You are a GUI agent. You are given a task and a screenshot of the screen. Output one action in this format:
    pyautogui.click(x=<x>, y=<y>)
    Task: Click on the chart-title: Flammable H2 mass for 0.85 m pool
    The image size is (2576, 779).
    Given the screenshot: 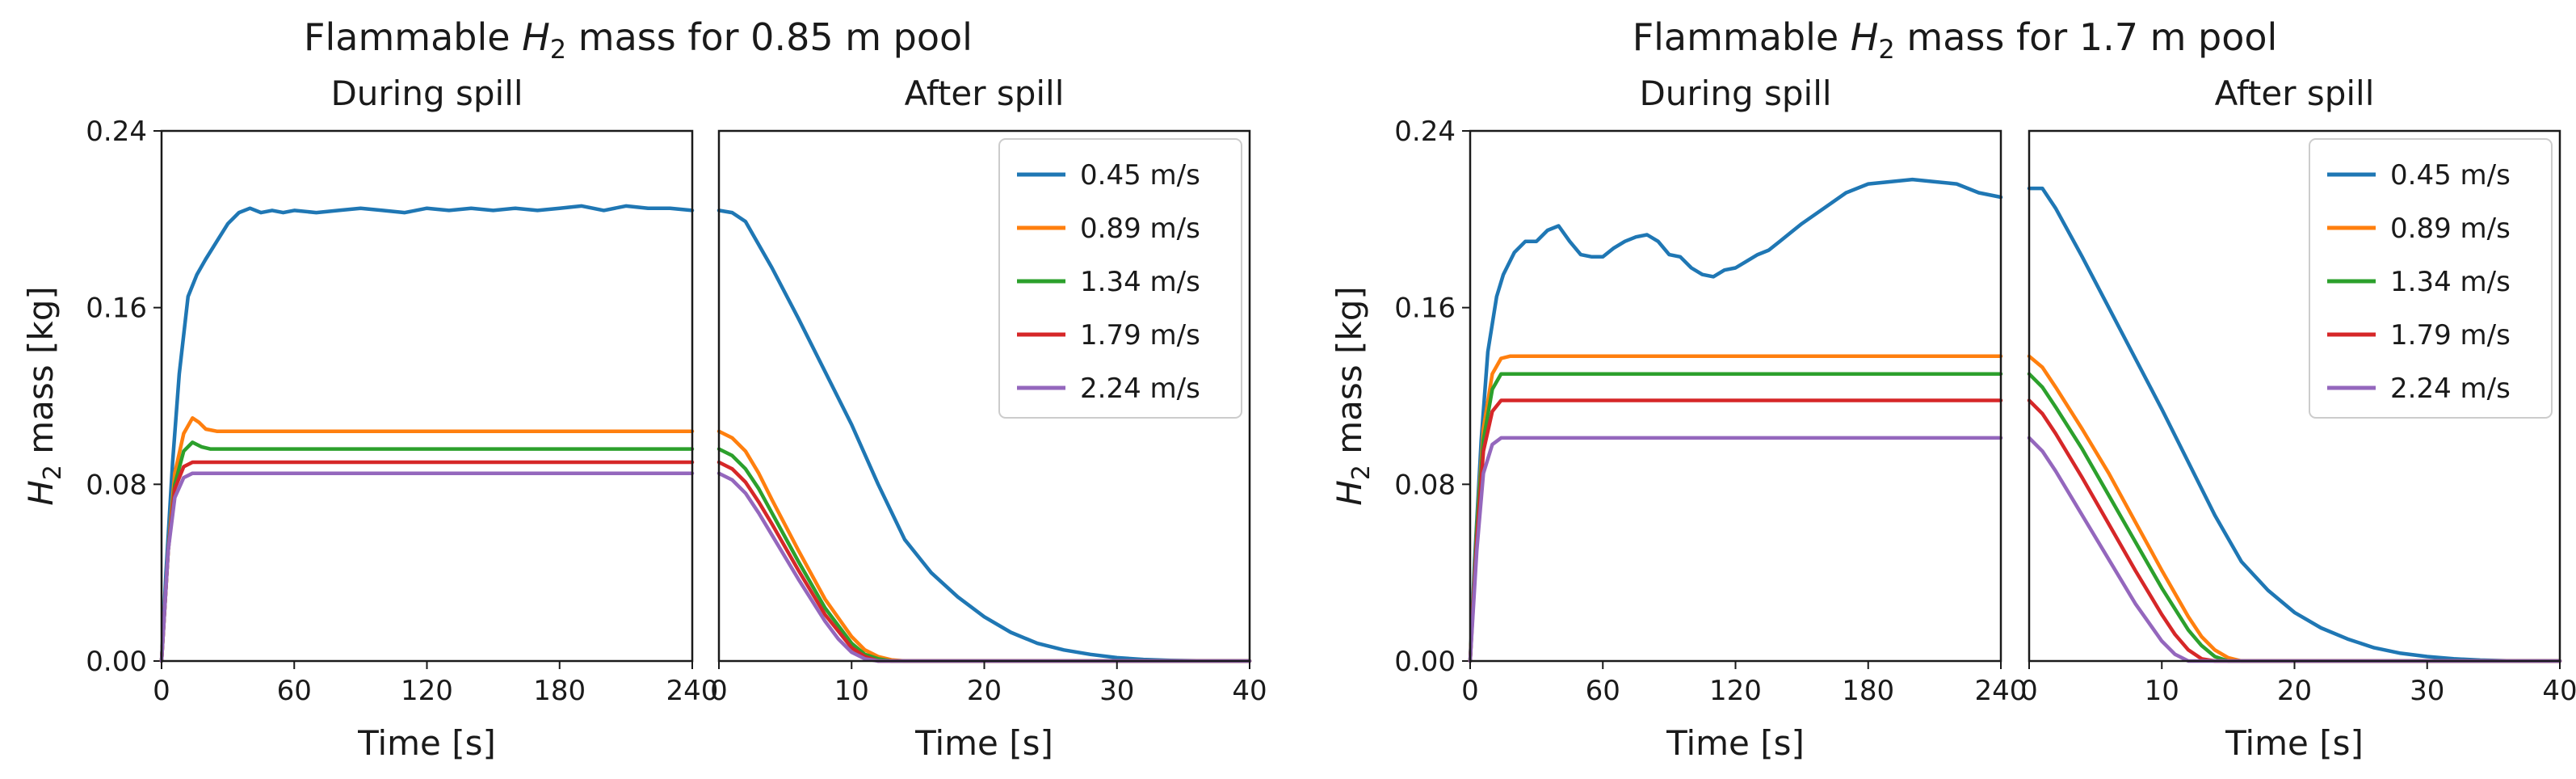 What is the action you would take?
    pyautogui.click(x=638, y=40)
    